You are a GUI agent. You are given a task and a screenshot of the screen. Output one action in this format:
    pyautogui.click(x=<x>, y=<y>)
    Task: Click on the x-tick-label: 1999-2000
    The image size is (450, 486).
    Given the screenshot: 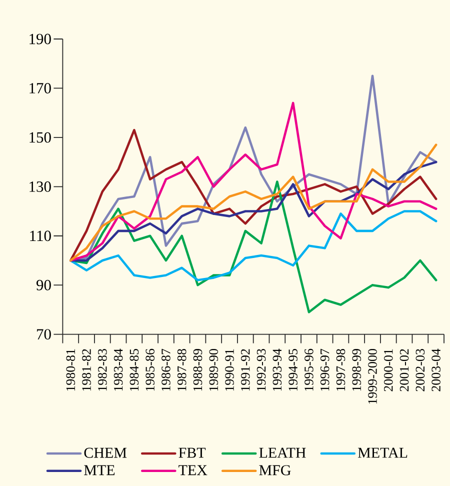 What is the action you would take?
    pyautogui.click(x=372, y=376)
    